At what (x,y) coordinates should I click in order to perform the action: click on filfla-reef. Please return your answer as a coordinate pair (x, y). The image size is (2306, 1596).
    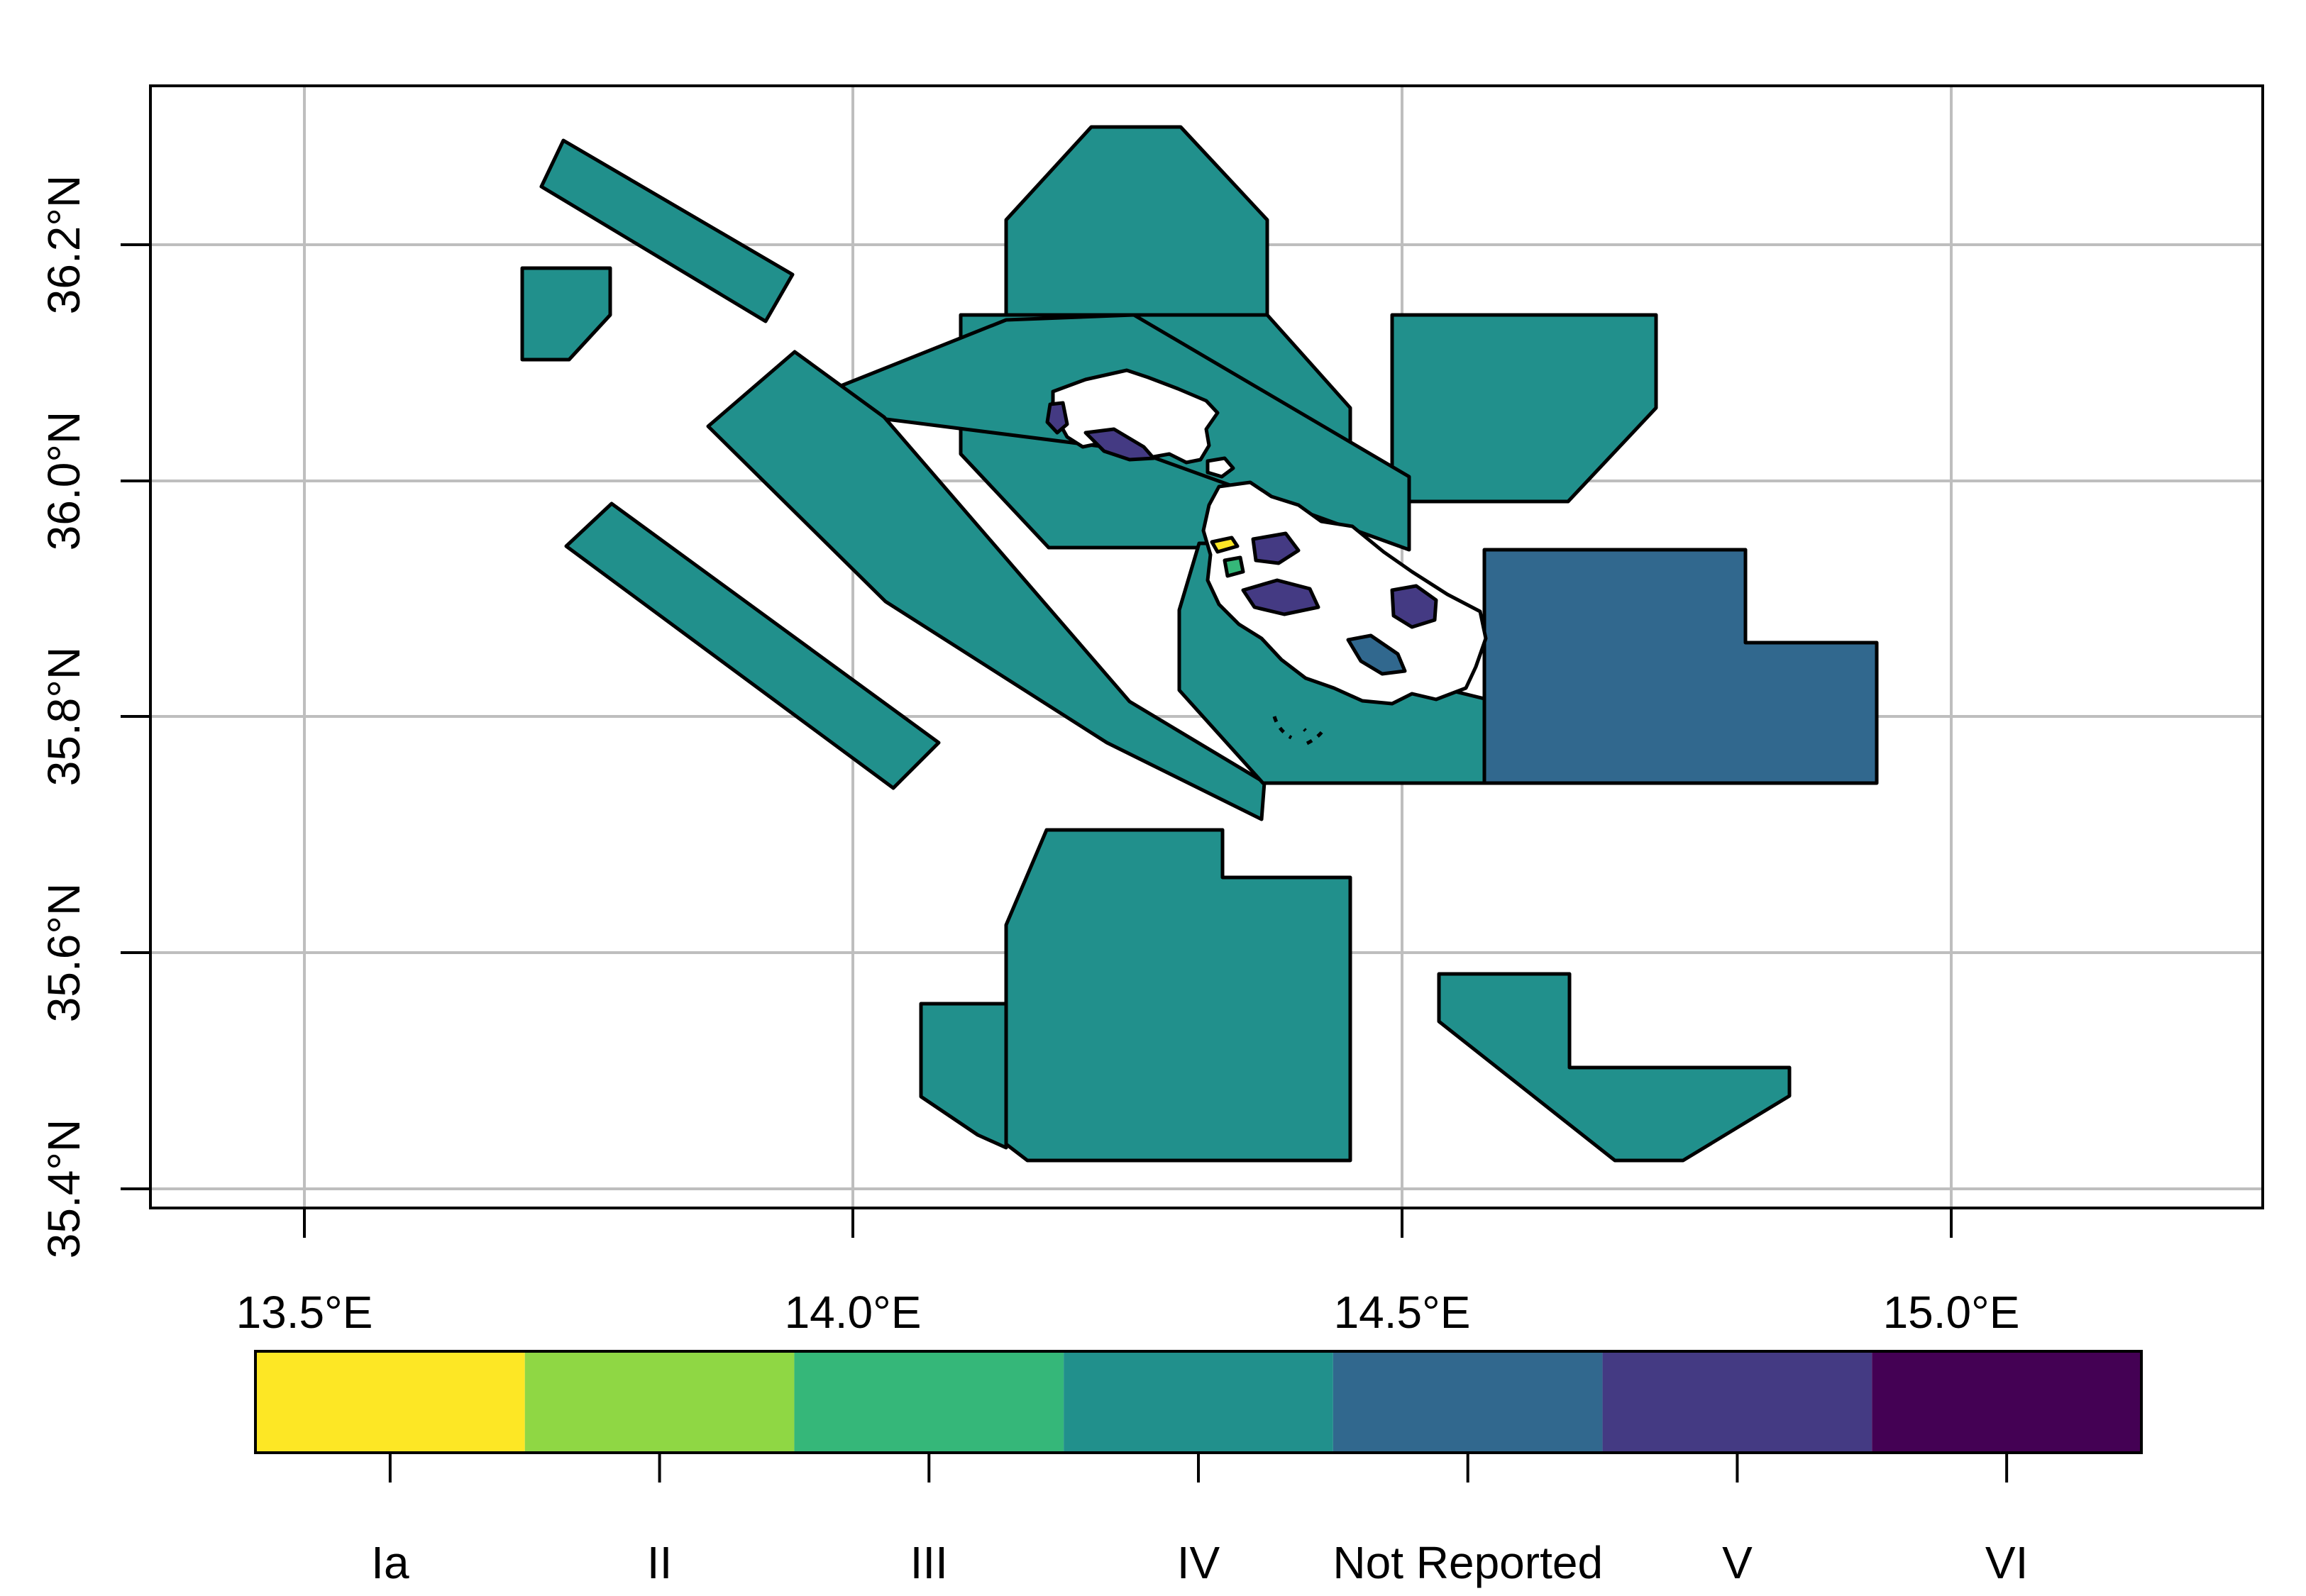
    Looking at the image, I should click on (1299, 731).